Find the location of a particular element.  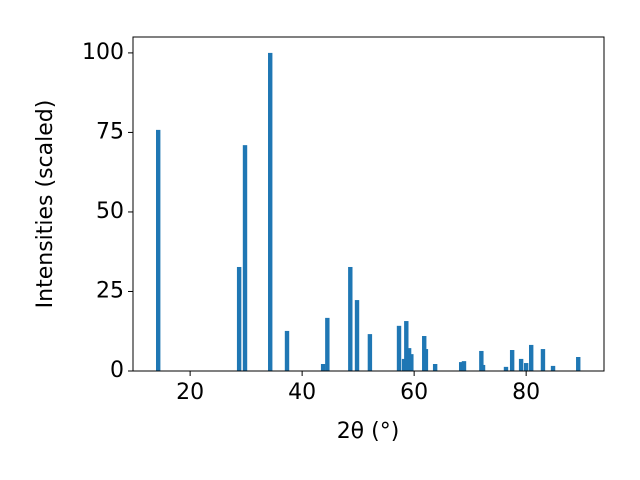

x-tick-label: 20 is located at coordinates (190, 392).